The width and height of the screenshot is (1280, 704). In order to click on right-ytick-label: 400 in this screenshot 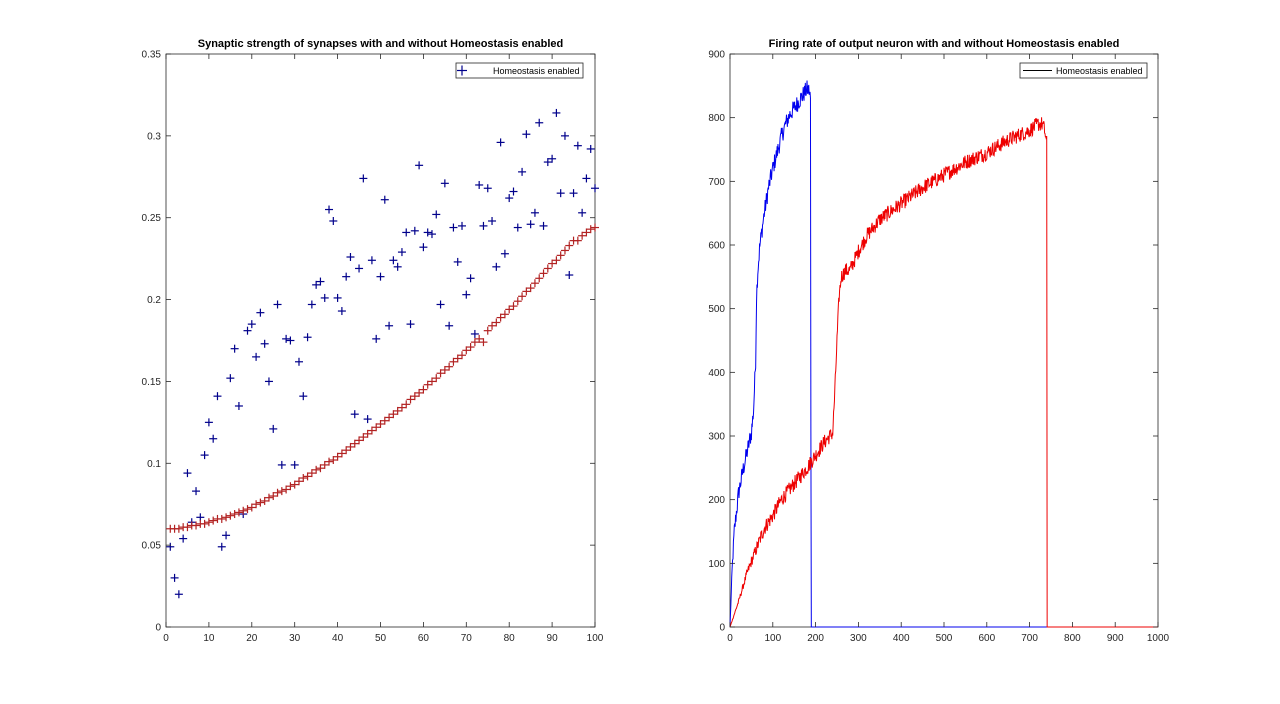, I will do `click(716, 373)`.